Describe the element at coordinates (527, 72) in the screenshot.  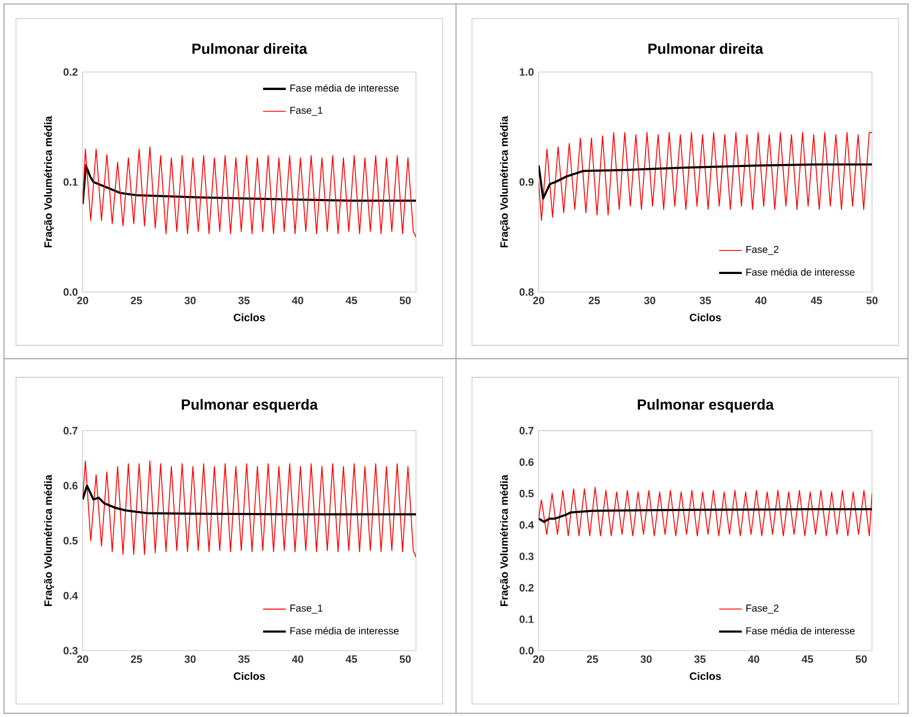
I see `y-tick-label: 1.0` at that location.